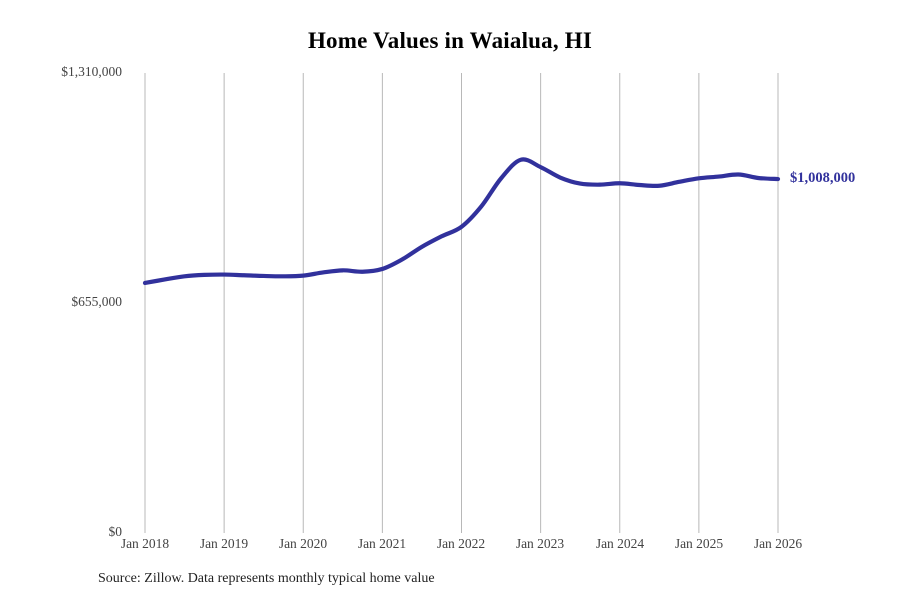 The image size is (900, 600). I want to click on x-tick-label-jan-2019: Jan 2019, so click(224, 543).